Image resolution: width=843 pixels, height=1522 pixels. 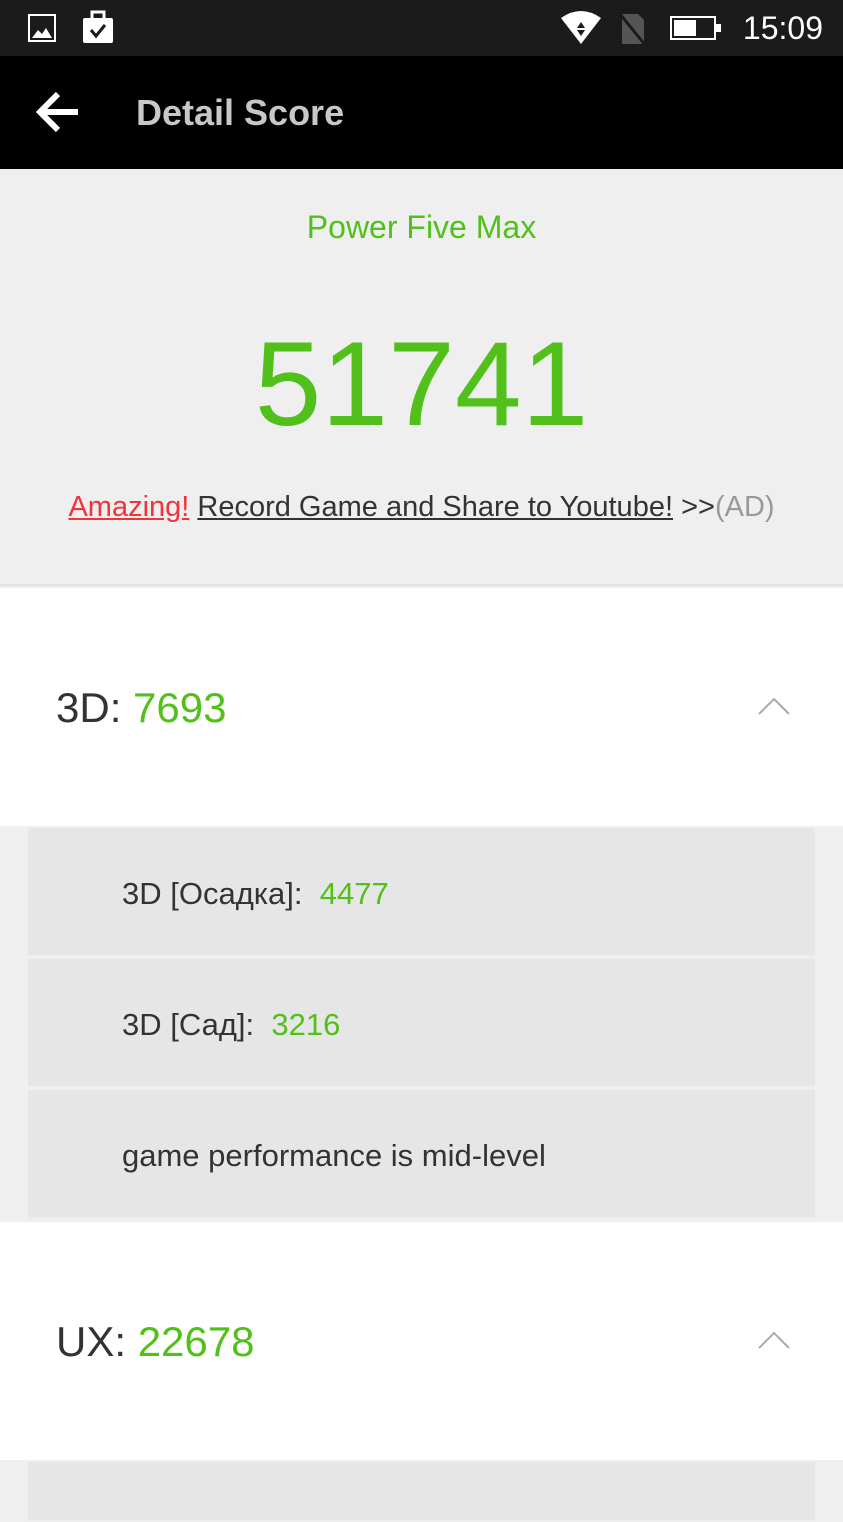 What do you see at coordinates (421, 1023) in the screenshot?
I see `list-item: 3D [Сад]: 3216` at bounding box center [421, 1023].